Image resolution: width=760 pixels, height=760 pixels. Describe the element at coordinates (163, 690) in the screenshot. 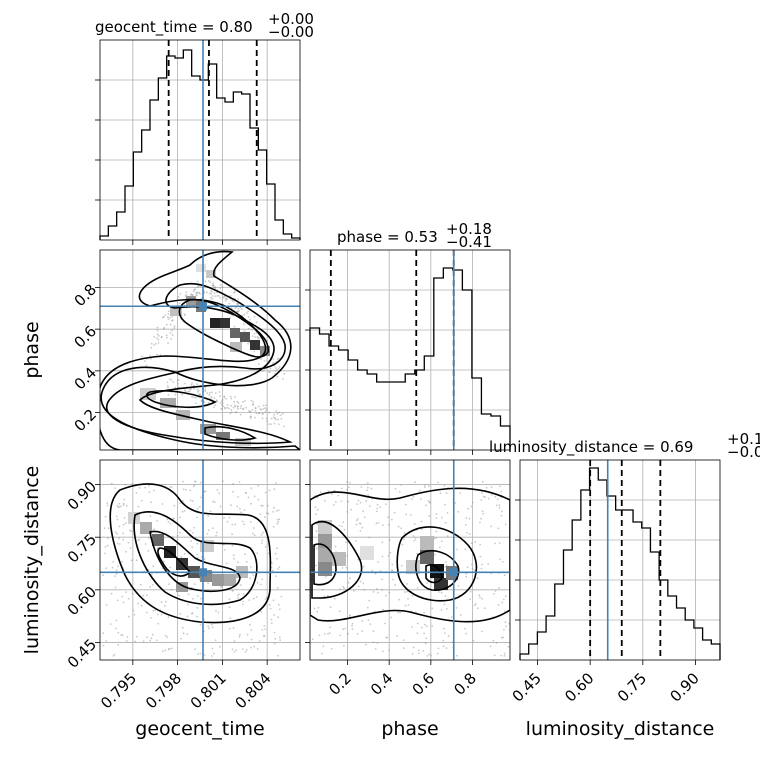

I see `x-tick-label: 0.798` at that location.